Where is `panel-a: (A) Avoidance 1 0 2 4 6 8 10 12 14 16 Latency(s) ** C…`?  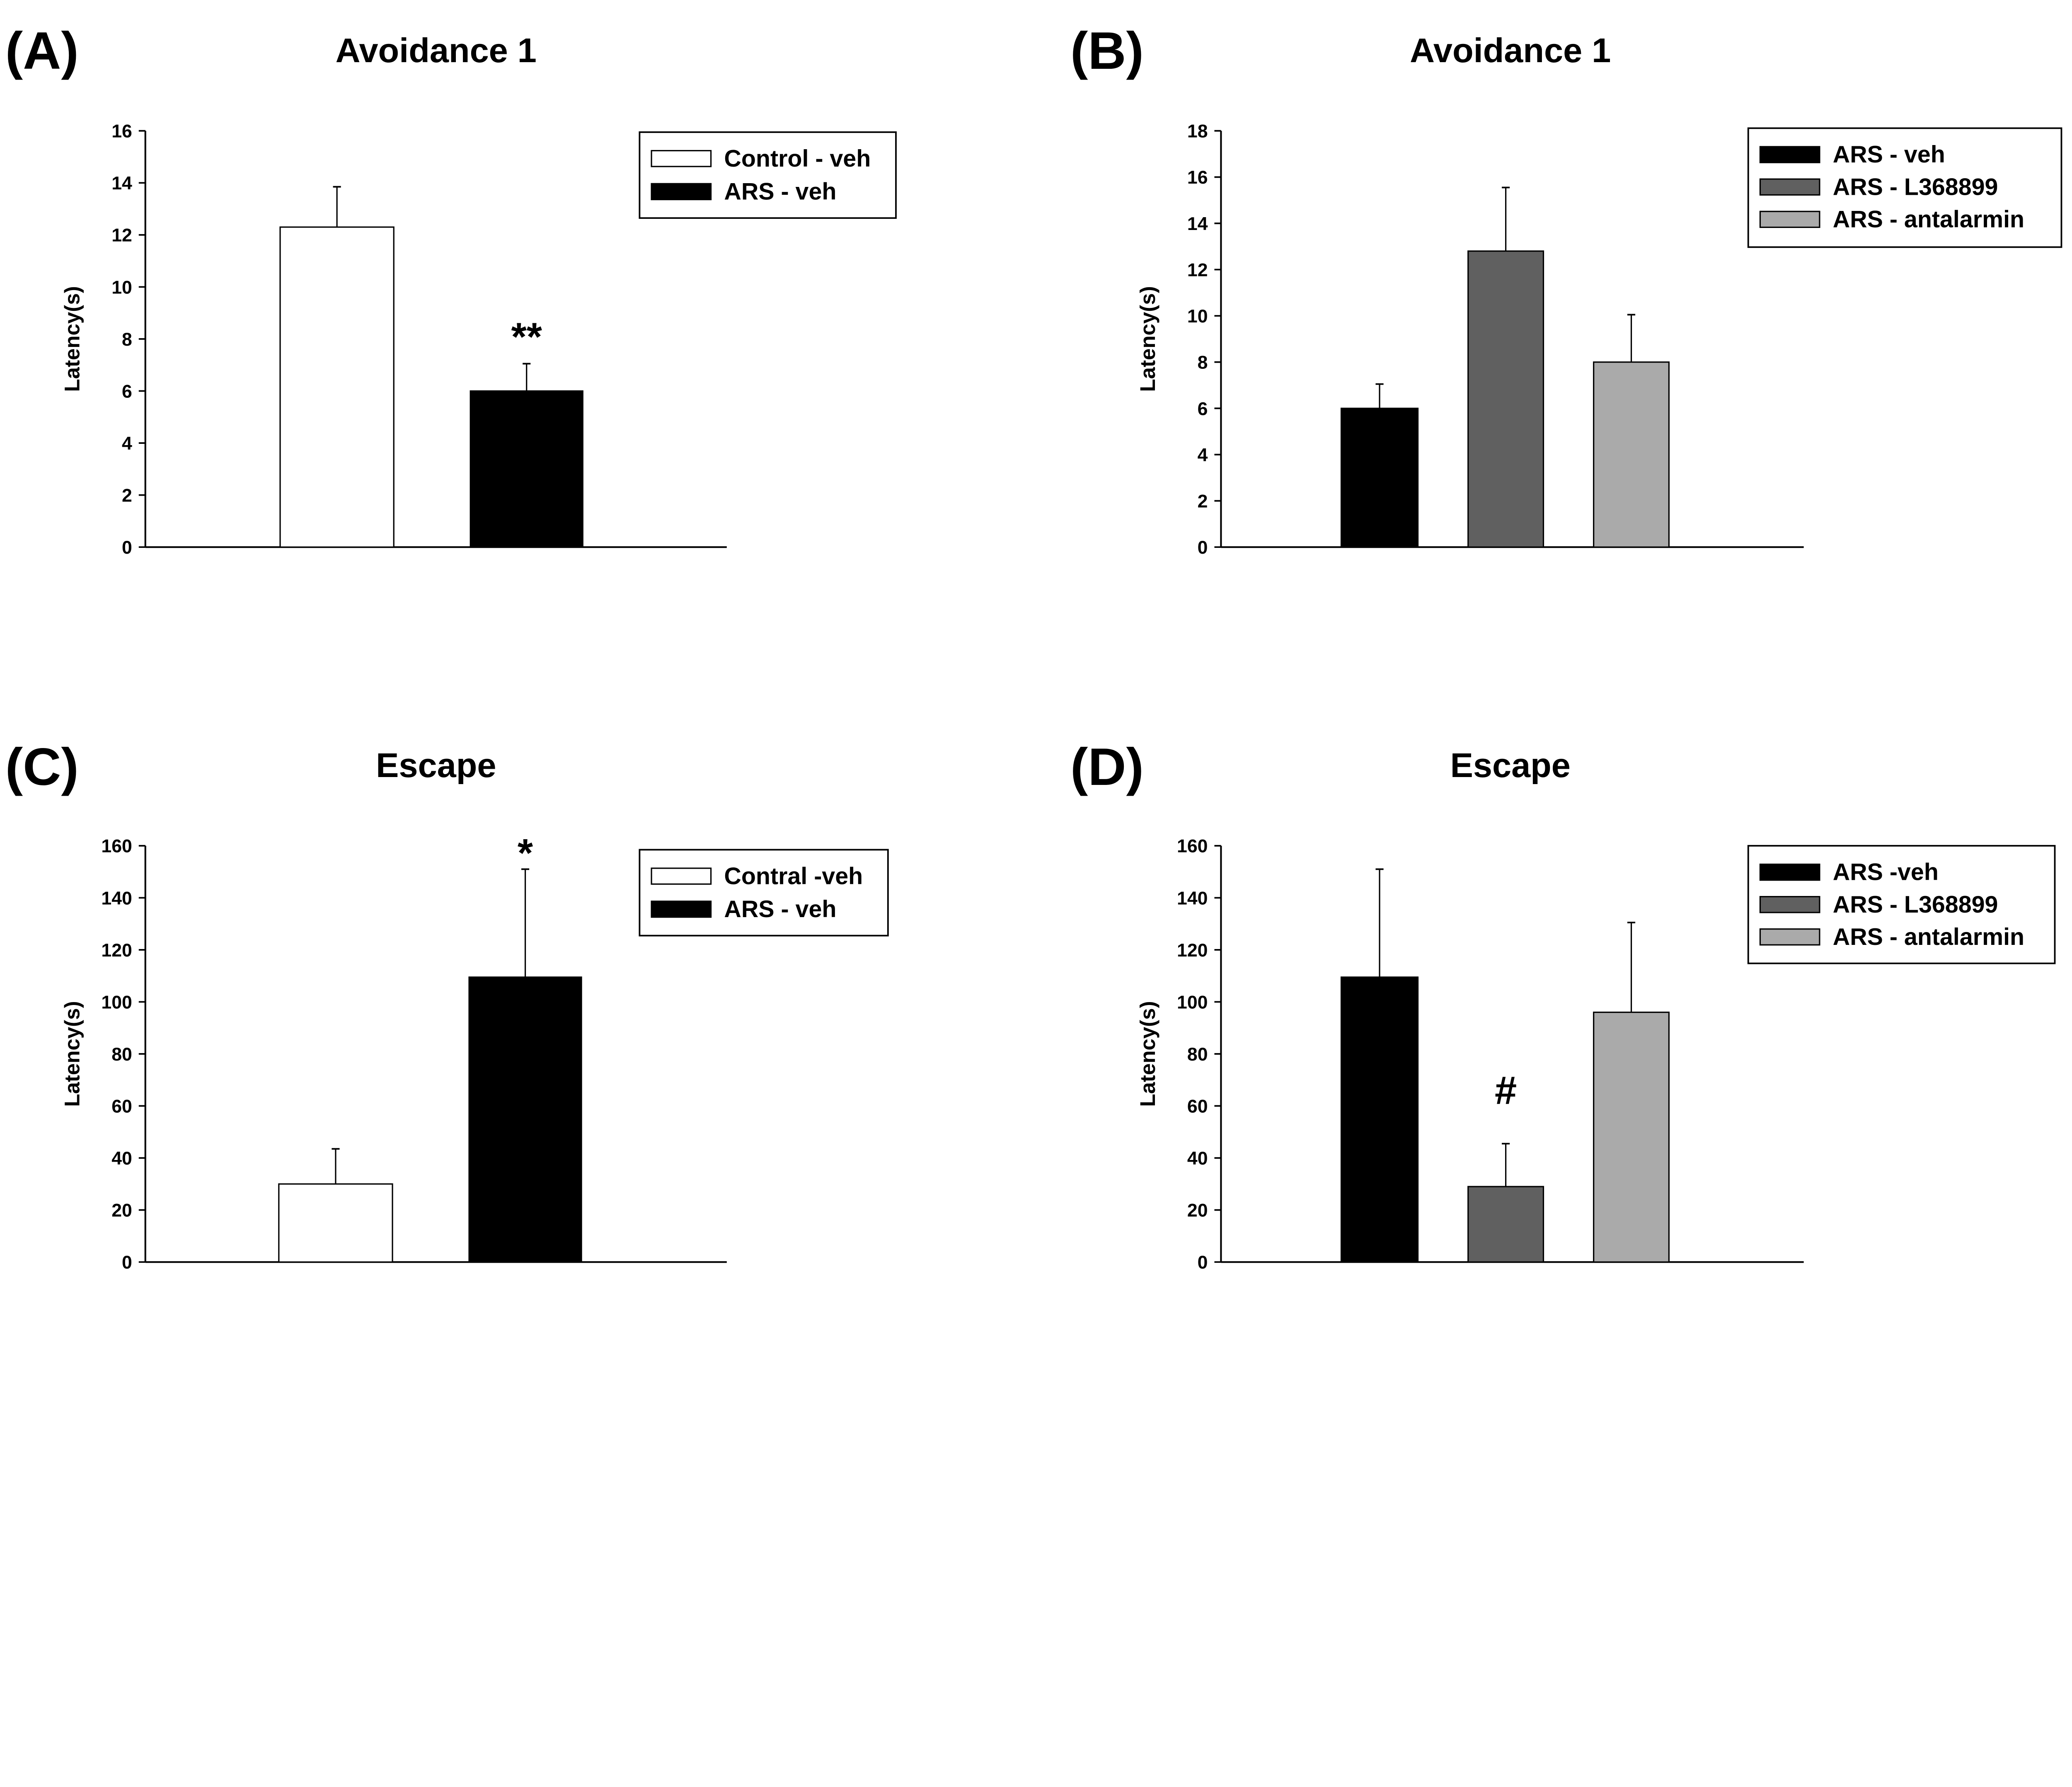 panel-a: (A) Avoidance 1 0 2 4 6 8 10 12 14 16 Latency(s) ** C… is located at coordinates (451, 290).